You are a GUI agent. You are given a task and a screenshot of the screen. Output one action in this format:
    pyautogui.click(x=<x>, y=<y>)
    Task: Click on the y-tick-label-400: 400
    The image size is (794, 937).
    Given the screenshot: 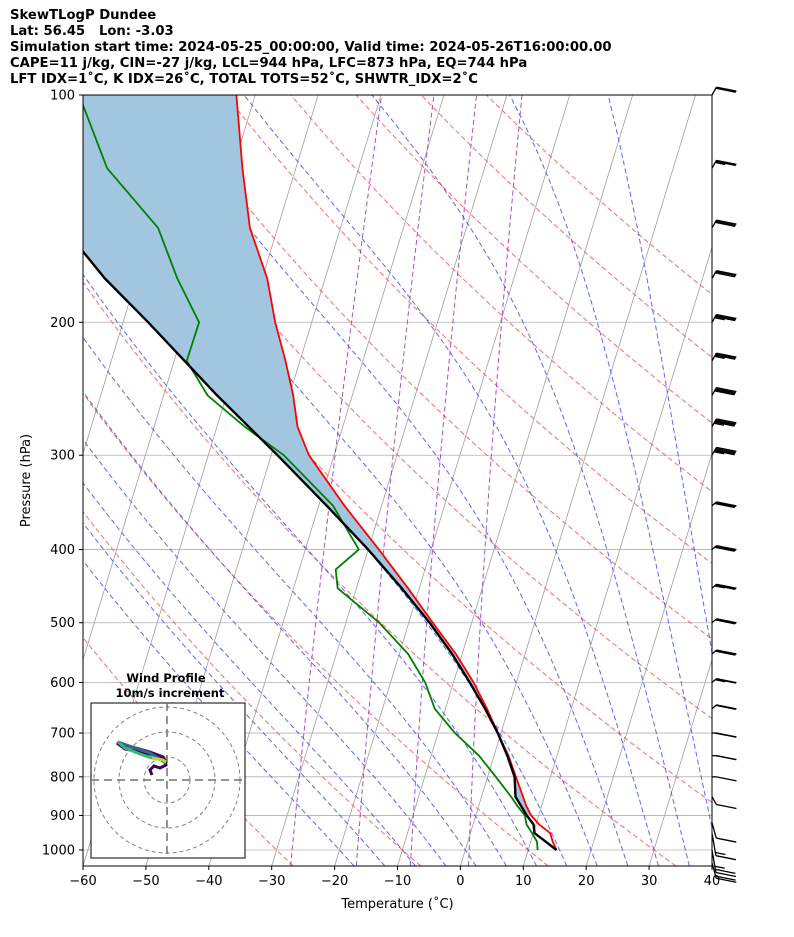 What is the action you would take?
    pyautogui.click(x=62, y=550)
    